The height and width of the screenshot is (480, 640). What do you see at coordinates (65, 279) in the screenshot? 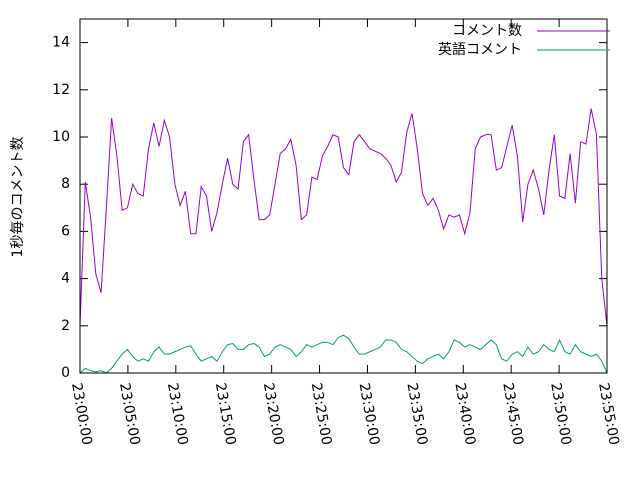
I see `y-tick-label: 4` at bounding box center [65, 279].